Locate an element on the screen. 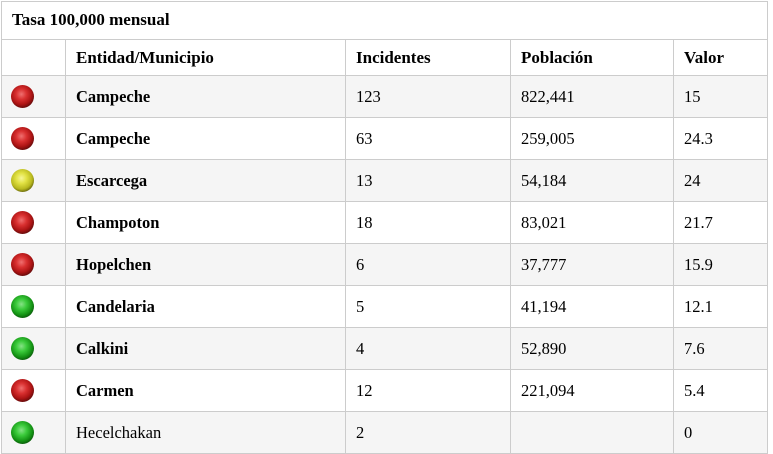 The image size is (773, 454). entity-cell: Calkini is located at coordinates (205, 348).